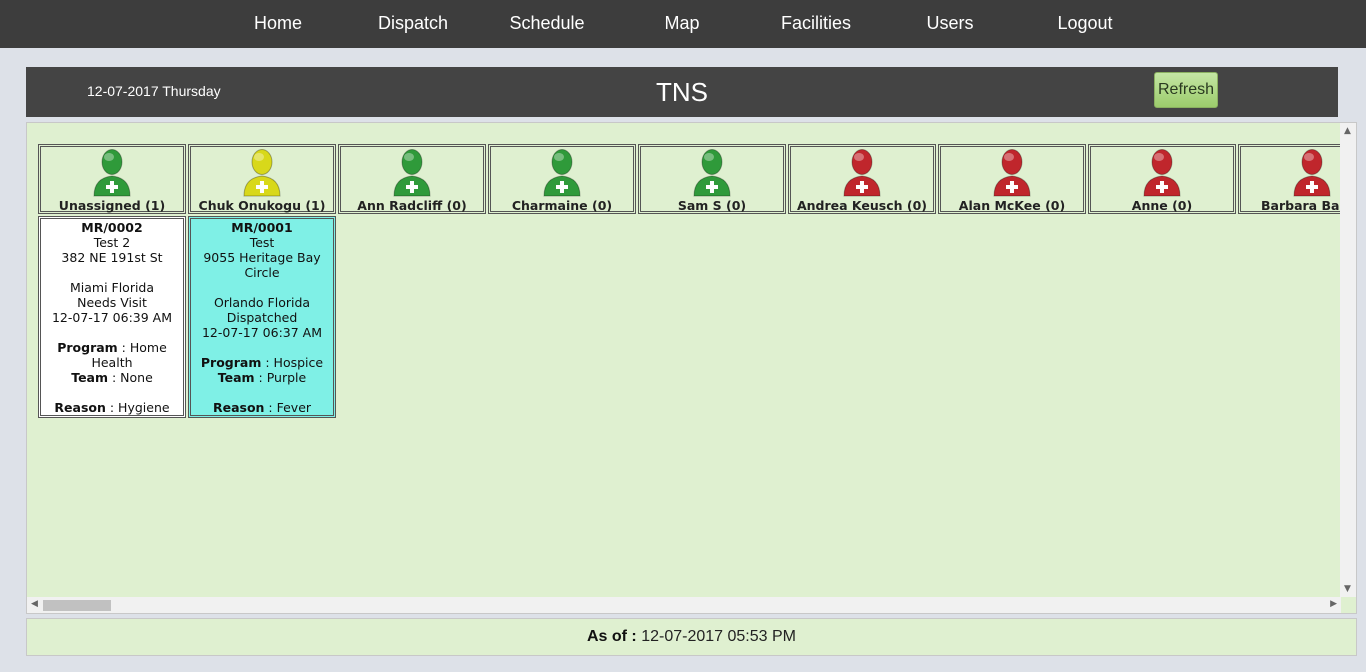 This screenshot has width=1366, height=672. I want to click on status: Dispatched, so click(262, 317).